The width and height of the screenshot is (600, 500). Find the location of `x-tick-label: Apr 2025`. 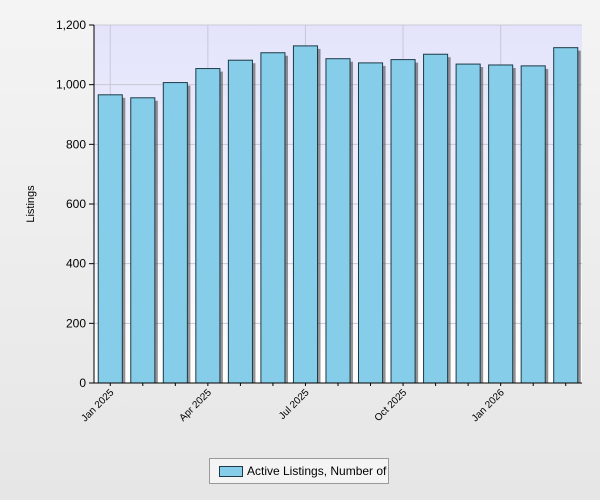

x-tick-label: Apr 2025 is located at coordinates (196, 405).